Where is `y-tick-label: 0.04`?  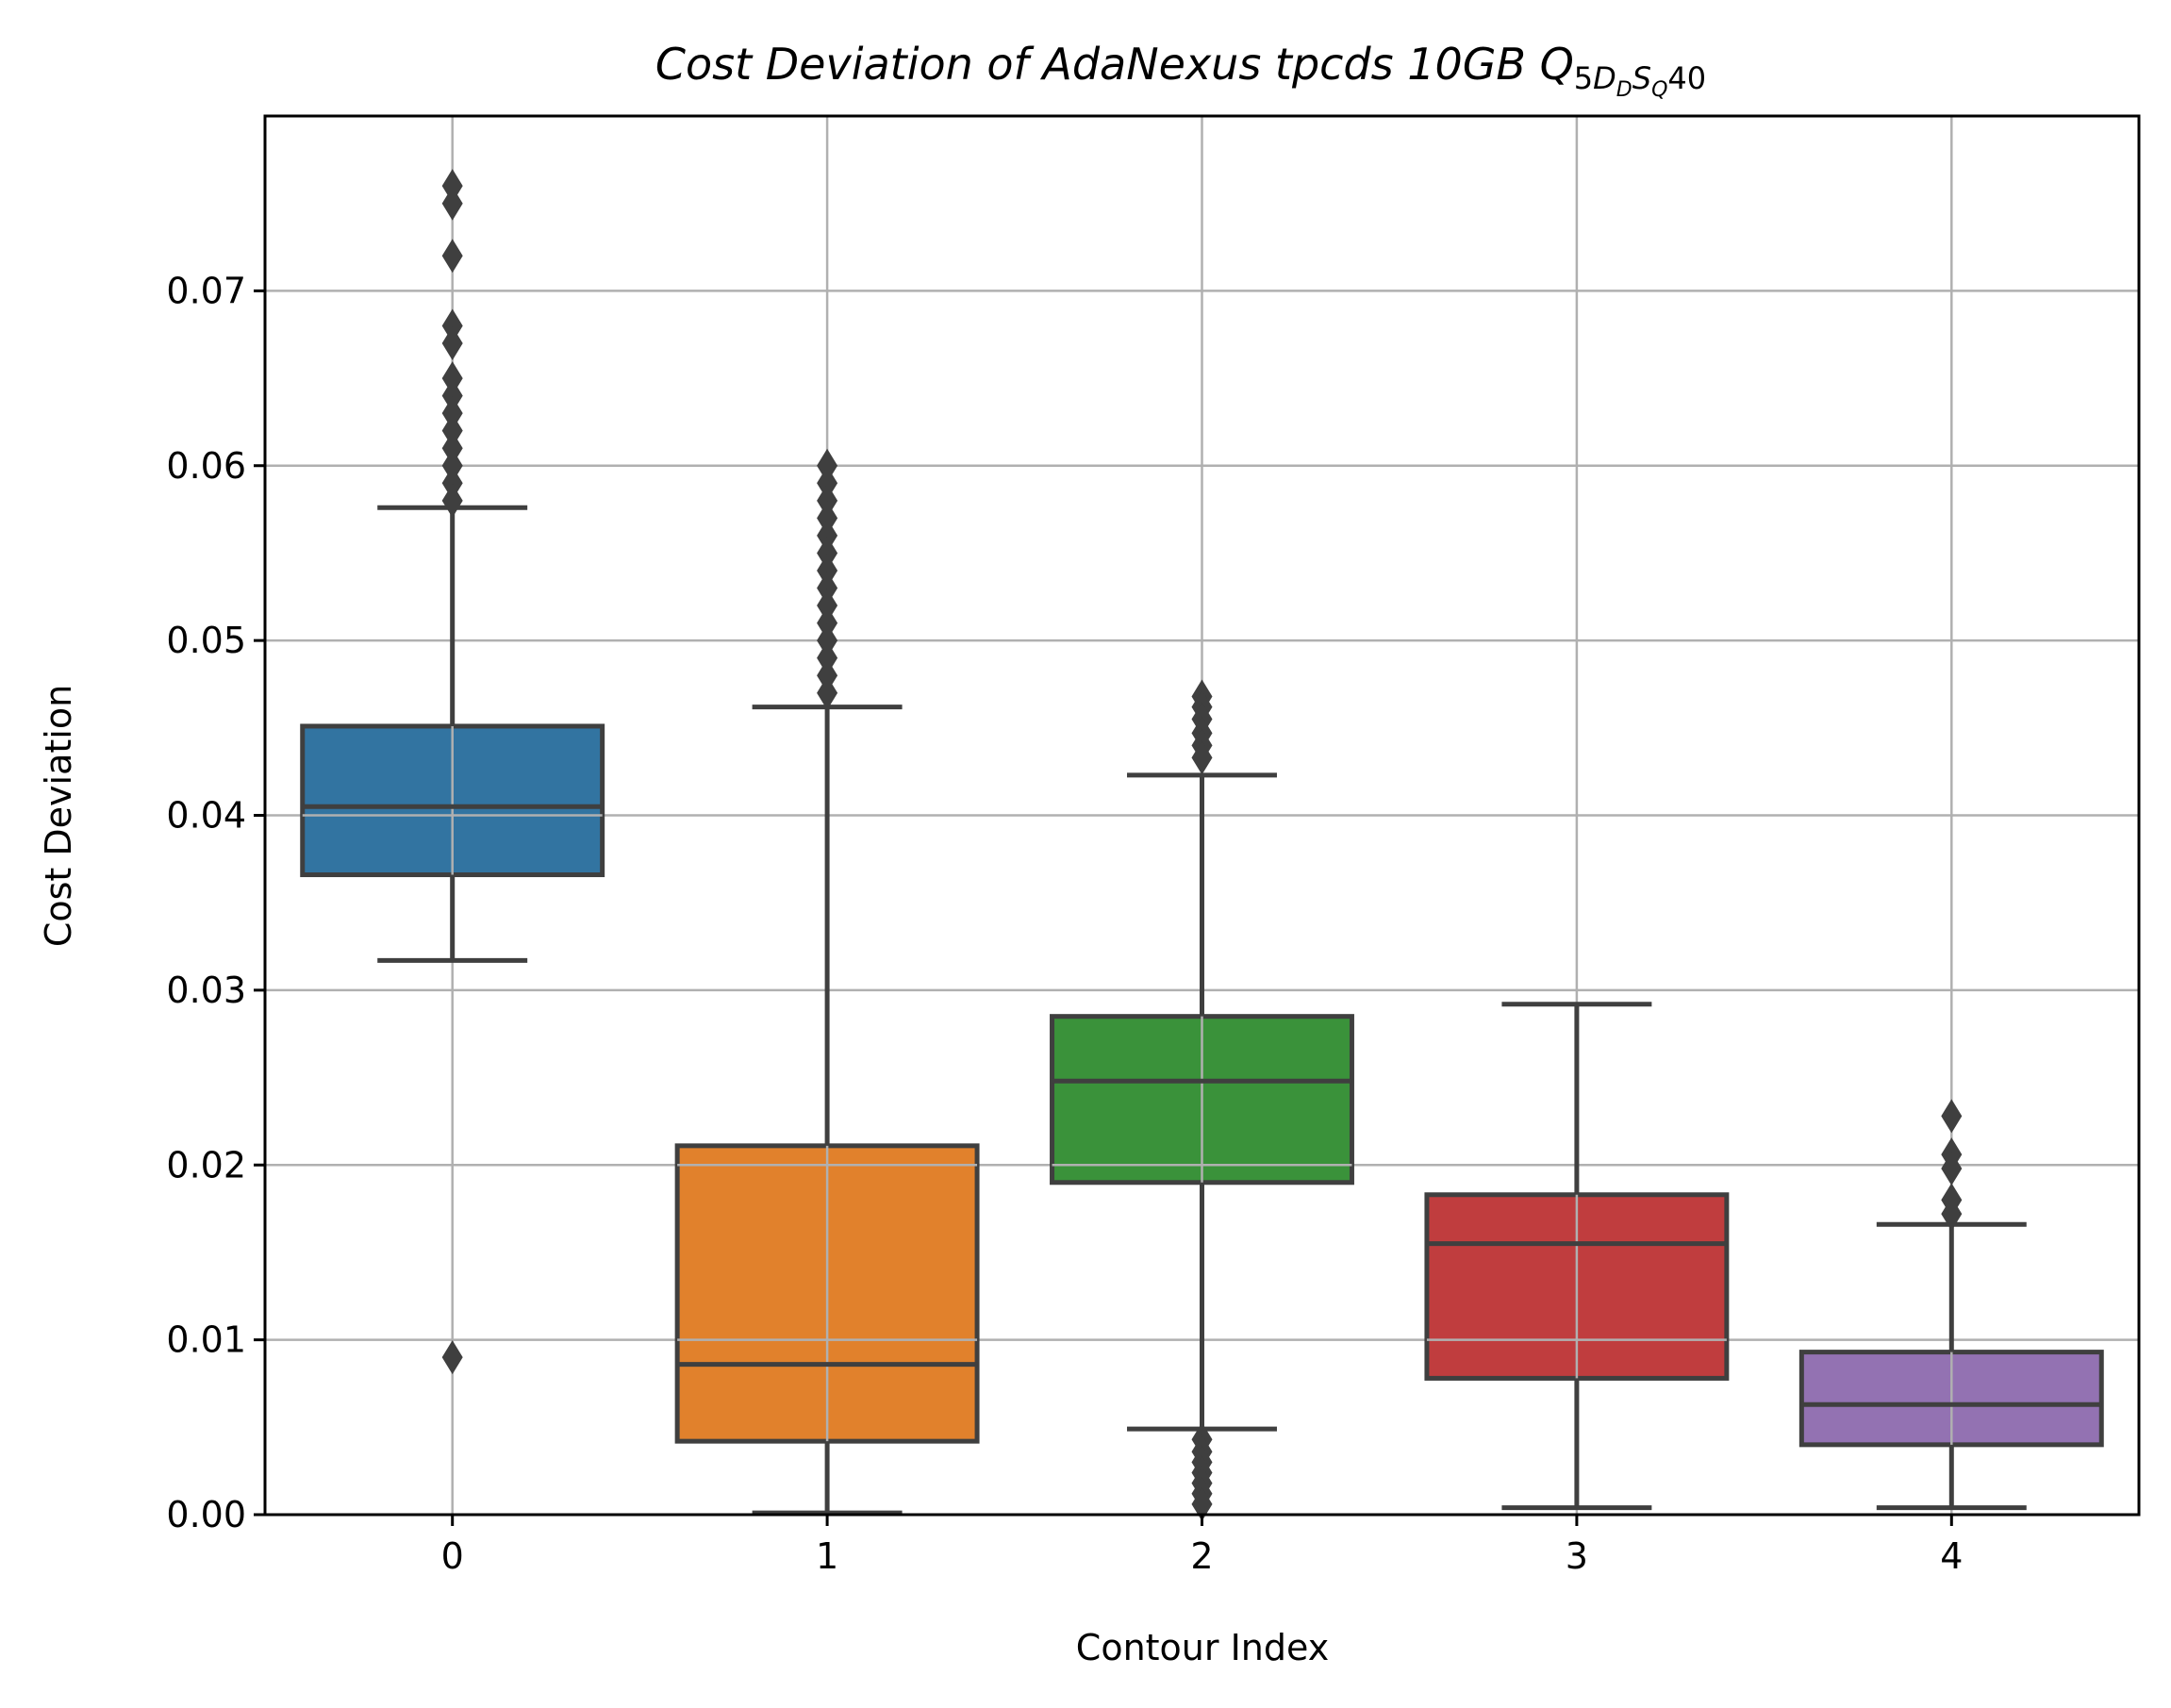
y-tick-label: 0.04 is located at coordinates (206, 816).